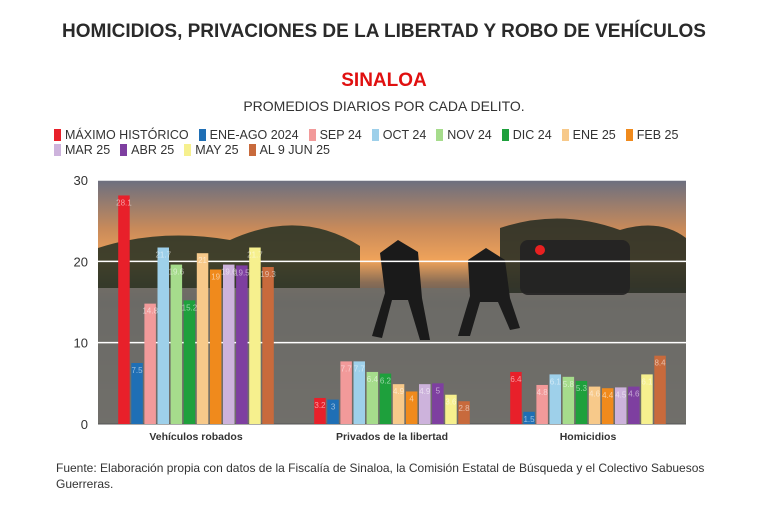 The width and height of the screenshot is (768, 512). I want to click on bar-value-label: 14.8, so click(150, 311).